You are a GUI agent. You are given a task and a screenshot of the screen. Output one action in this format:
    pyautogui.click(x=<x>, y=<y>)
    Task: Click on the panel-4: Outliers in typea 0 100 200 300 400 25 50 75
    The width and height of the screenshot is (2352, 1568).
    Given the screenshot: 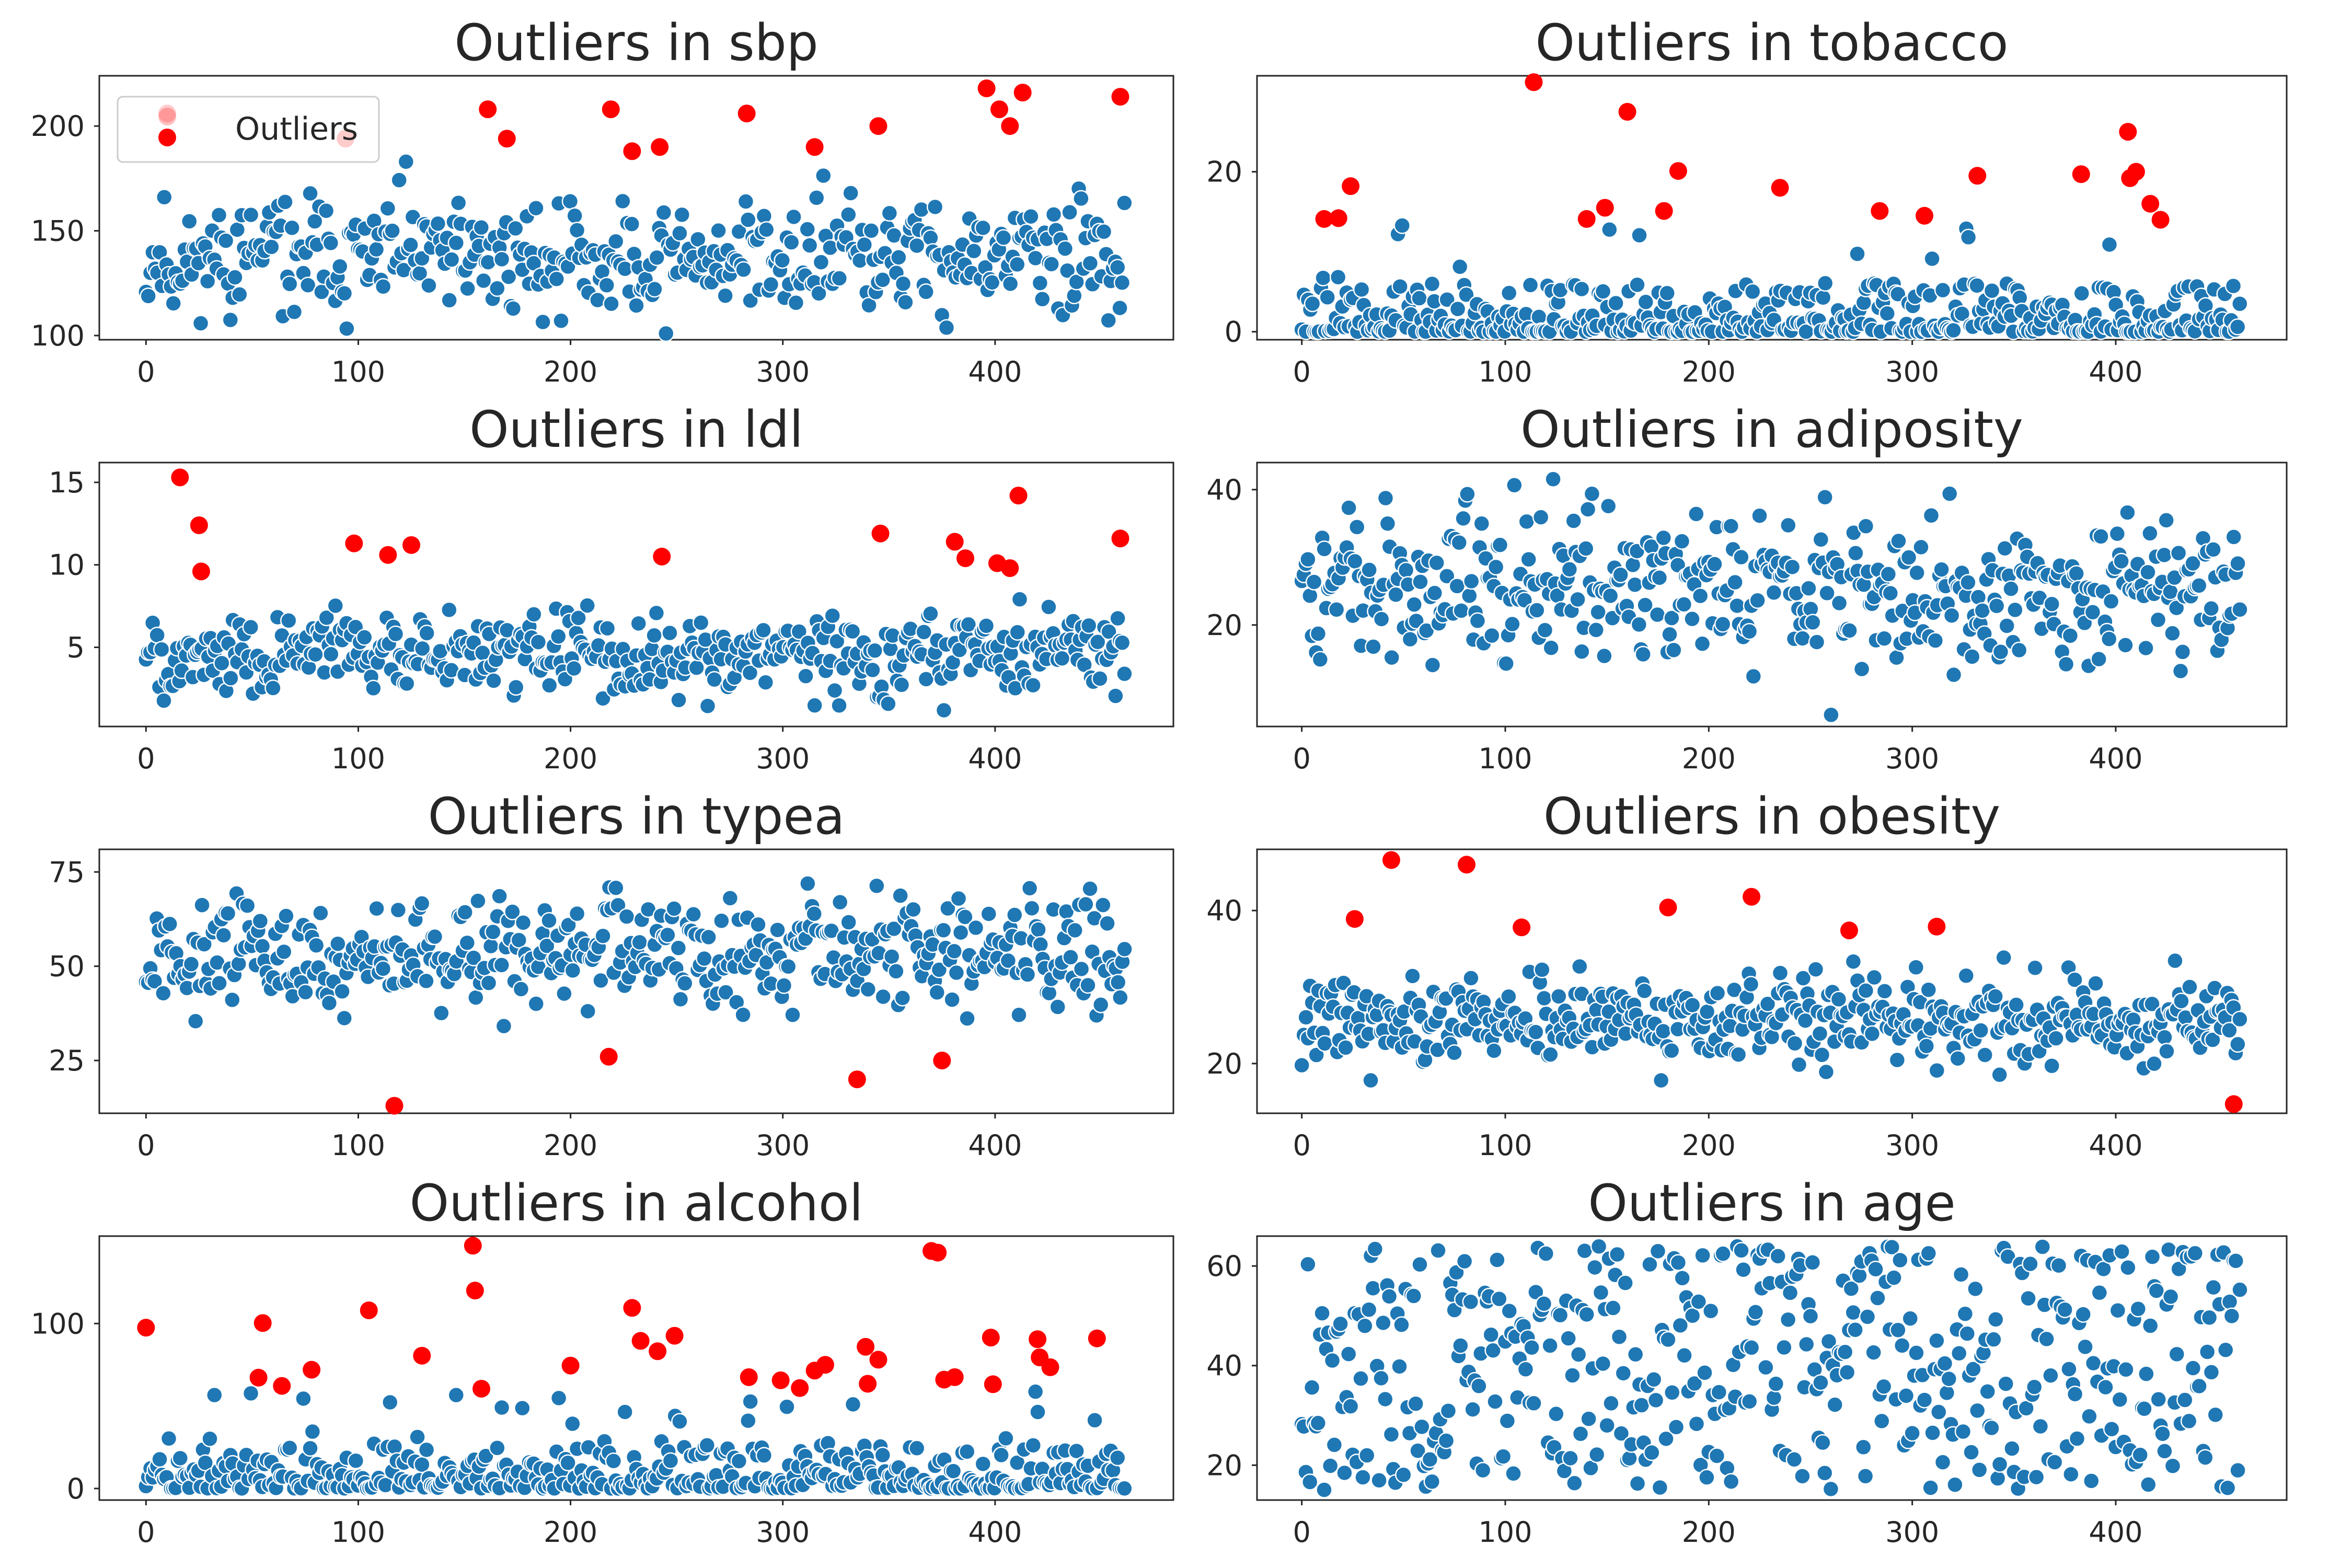 What is the action you would take?
    pyautogui.click(x=611, y=974)
    